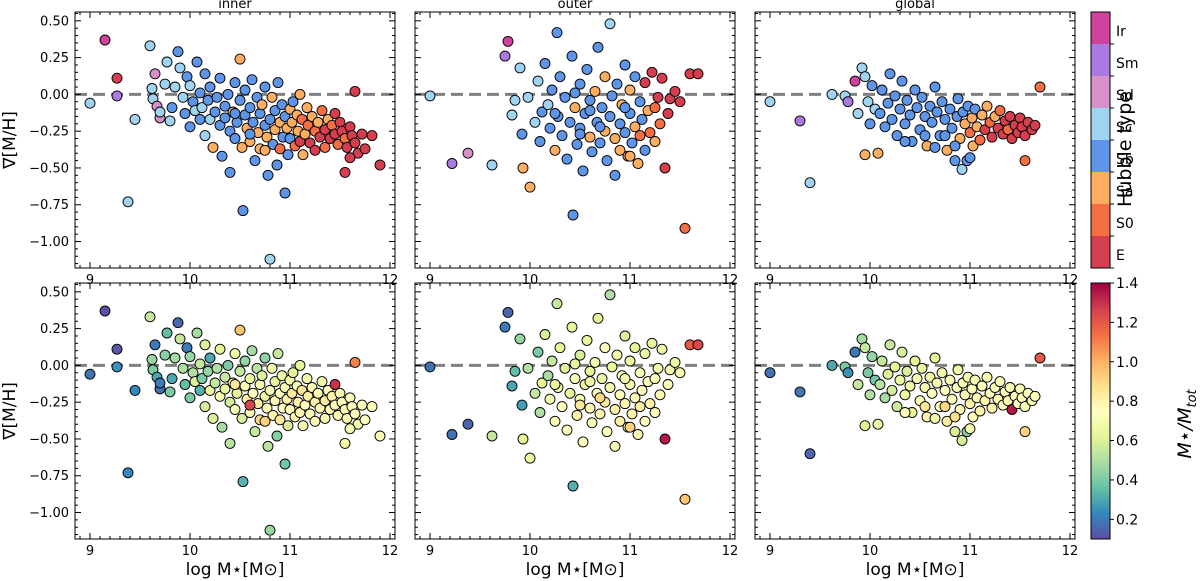  Describe the element at coordinates (54, 292) in the screenshot. I see `y-tick-label: 0.50` at that location.